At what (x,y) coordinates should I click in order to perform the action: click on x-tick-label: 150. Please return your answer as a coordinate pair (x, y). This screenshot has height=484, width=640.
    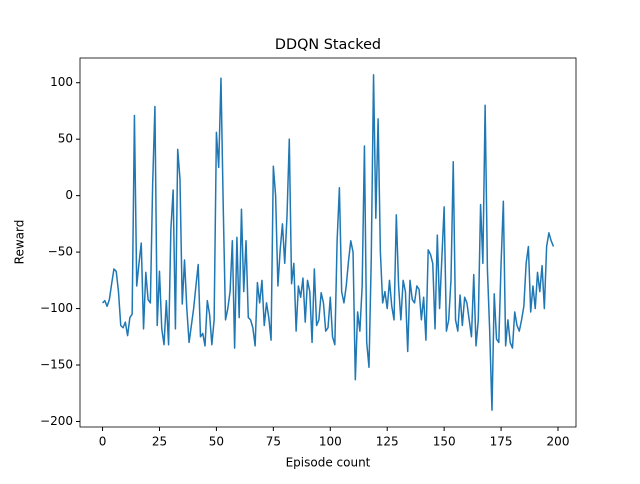
    Looking at the image, I should click on (444, 442).